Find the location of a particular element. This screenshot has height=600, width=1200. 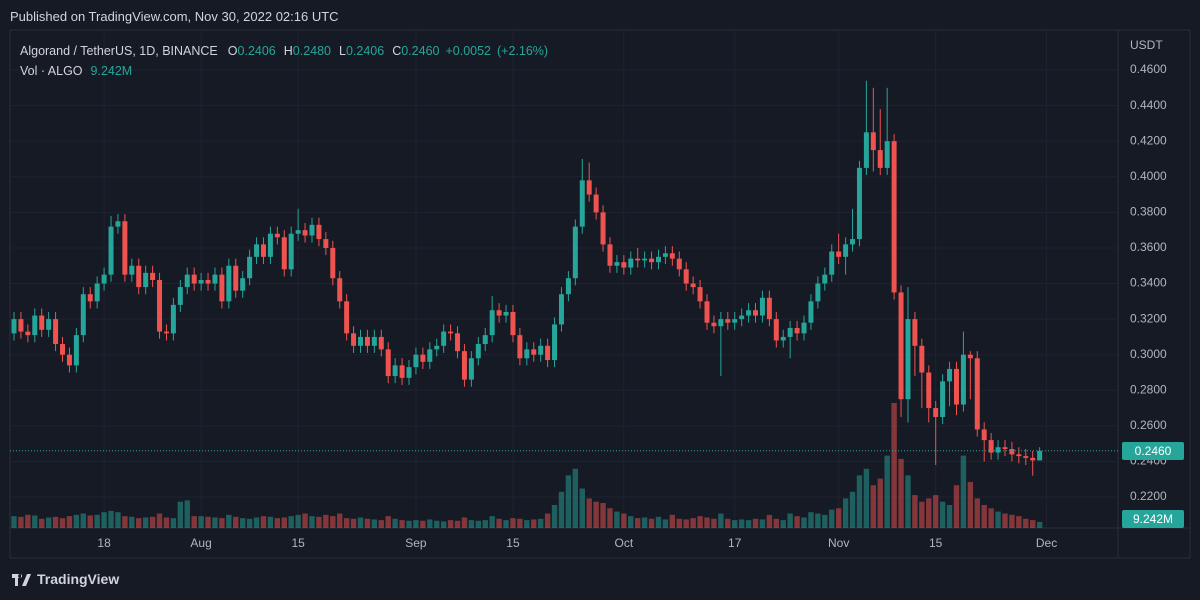

y-tick-label: 0.3000 is located at coordinates (1148, 354).